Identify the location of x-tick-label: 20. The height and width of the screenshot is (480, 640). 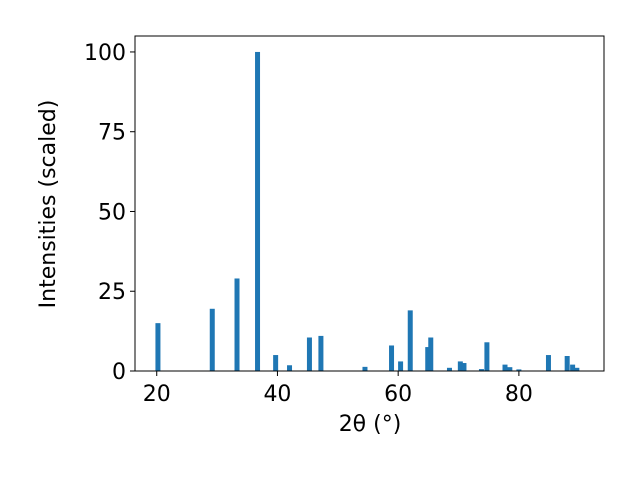
(157, 394).